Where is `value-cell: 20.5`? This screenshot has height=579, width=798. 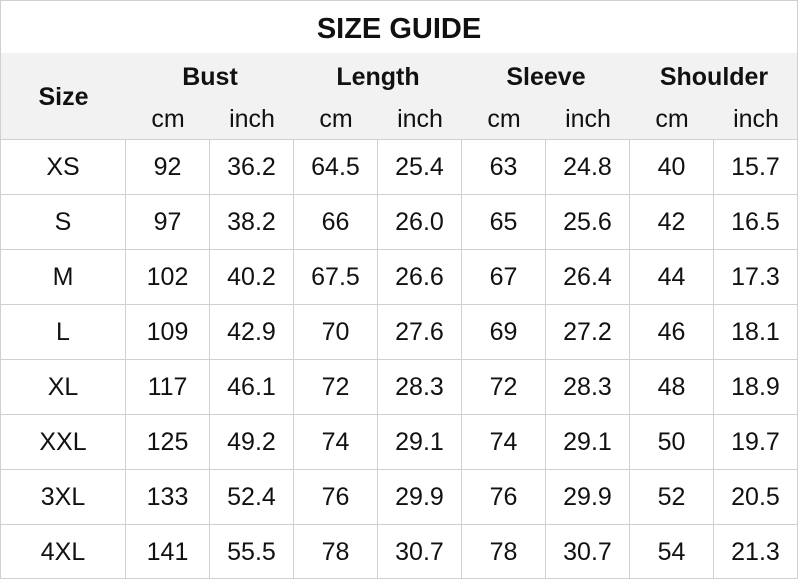 value-cell: 20.5 is located at coordinates (755, 497).